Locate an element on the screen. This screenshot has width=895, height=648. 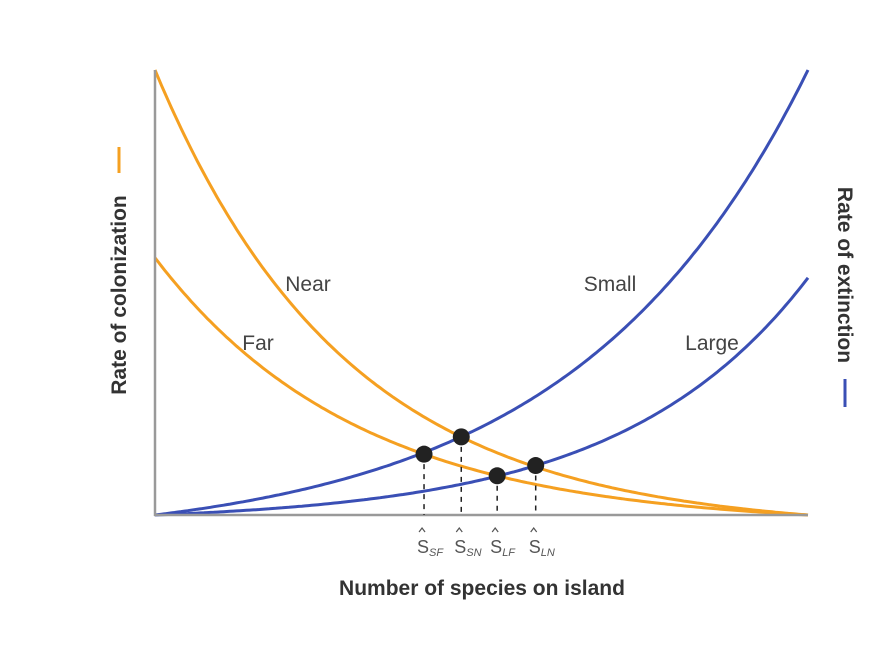
x-axis-label: Number of species on island is located at coordinates (482, 588).